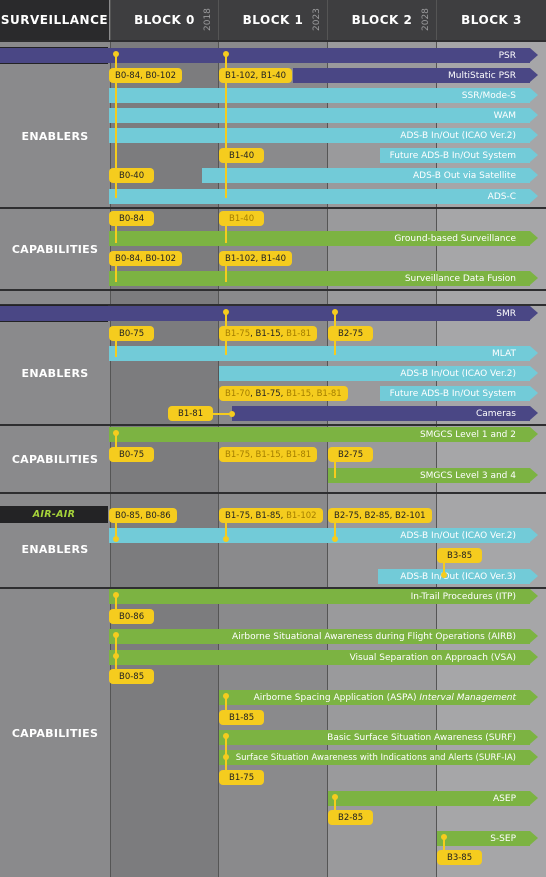  Describe the element at coordinates (269, 55) in the screenshot. I see `bar-psr: PSR` at that location.